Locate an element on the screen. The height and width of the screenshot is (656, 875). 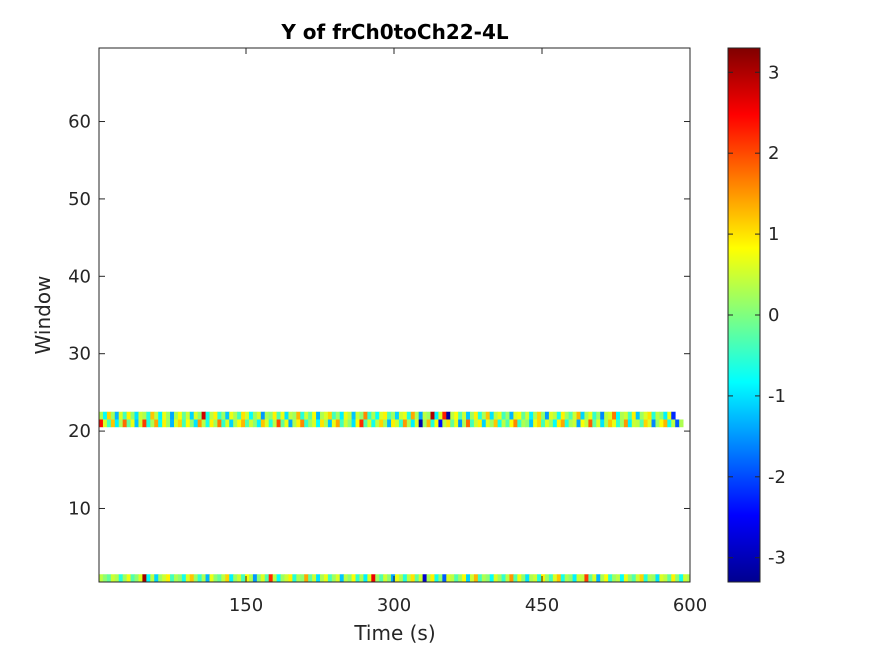
y-tick-label: 60 is located at coordinates (79, 122).